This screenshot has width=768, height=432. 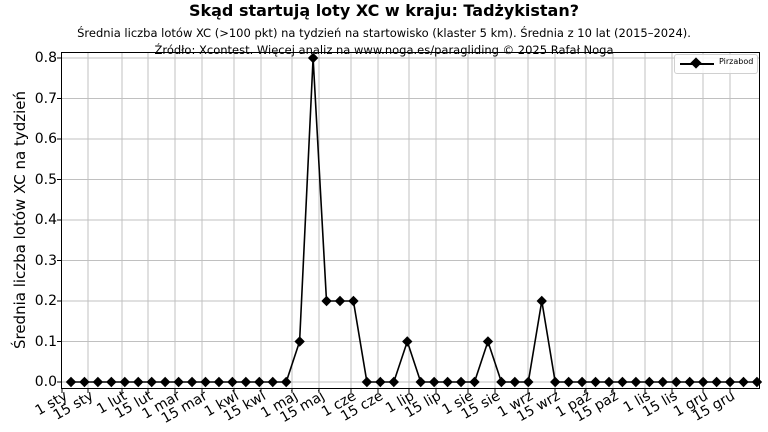 I want to click on y-tick-label: 0.7, so click(x=45, y=98).